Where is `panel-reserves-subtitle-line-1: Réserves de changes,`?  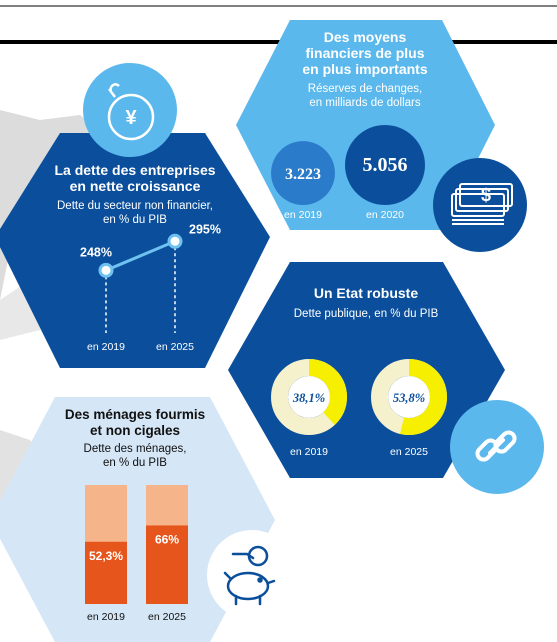
panel-reserves-subtitle-line-1: Réserves de changes, is located at coordinates (365, 89).